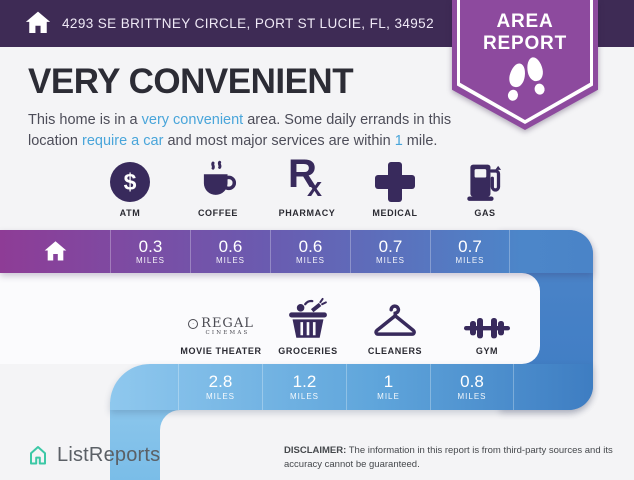 This screenshot has width=634, height=480. I want to click on distance-cell-gas: 0.7 MILES, so click(470, 251).